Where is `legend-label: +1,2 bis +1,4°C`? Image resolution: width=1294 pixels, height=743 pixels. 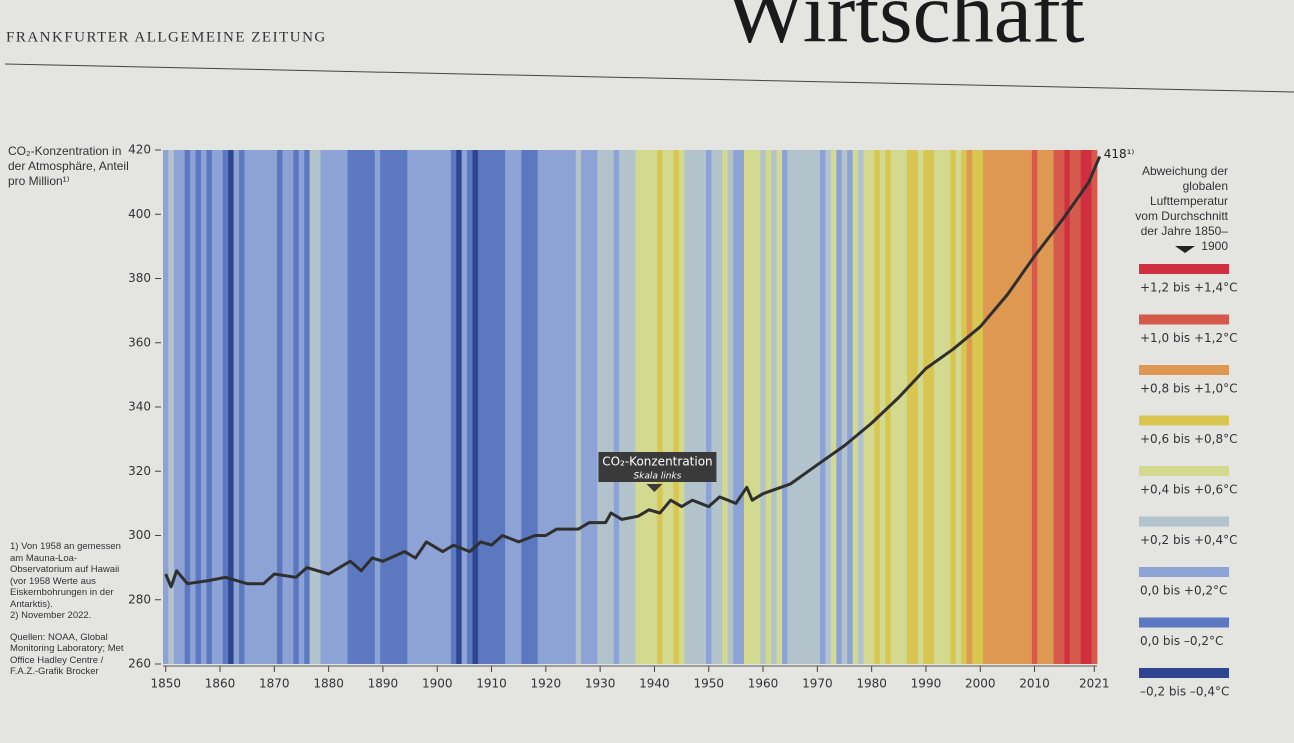
legend-label: +1,2 bis +1,4°C is located at coordinates (1189, 288).